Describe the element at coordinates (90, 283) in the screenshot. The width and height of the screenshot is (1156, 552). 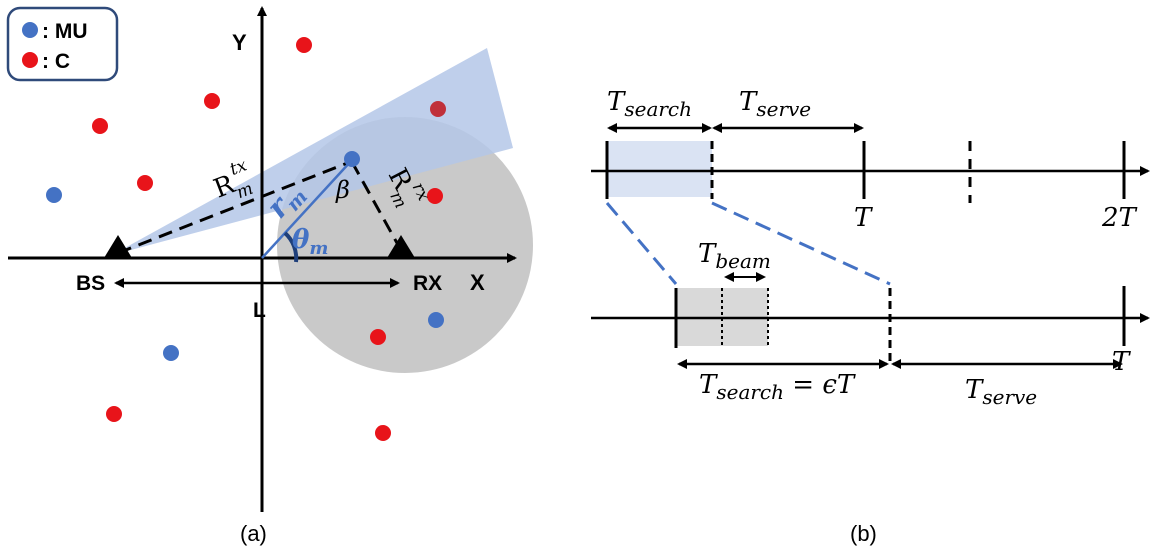
I see `bs-label: BS` at that location.